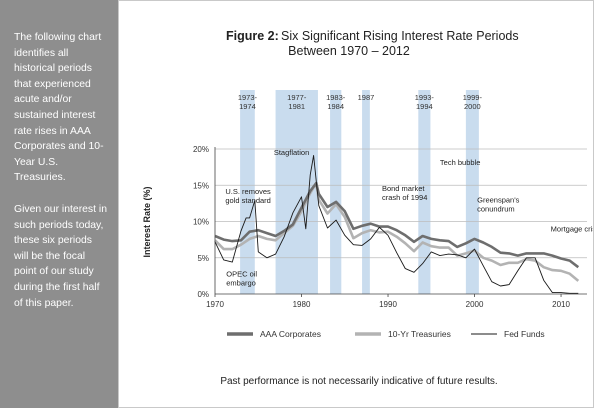  What do you see at coordinates (336, 97) in the screenshot?
I see `period-label: 1983-` at bounding box center [336, 97].